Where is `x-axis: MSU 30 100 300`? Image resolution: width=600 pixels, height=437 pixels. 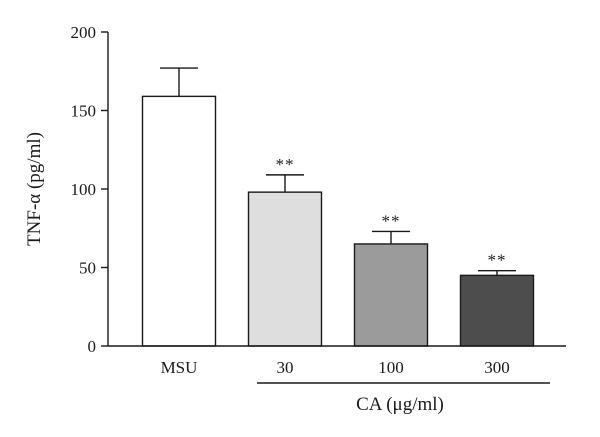 x-axis: MSU 30 100 300 is located at coordinates (337, 361).